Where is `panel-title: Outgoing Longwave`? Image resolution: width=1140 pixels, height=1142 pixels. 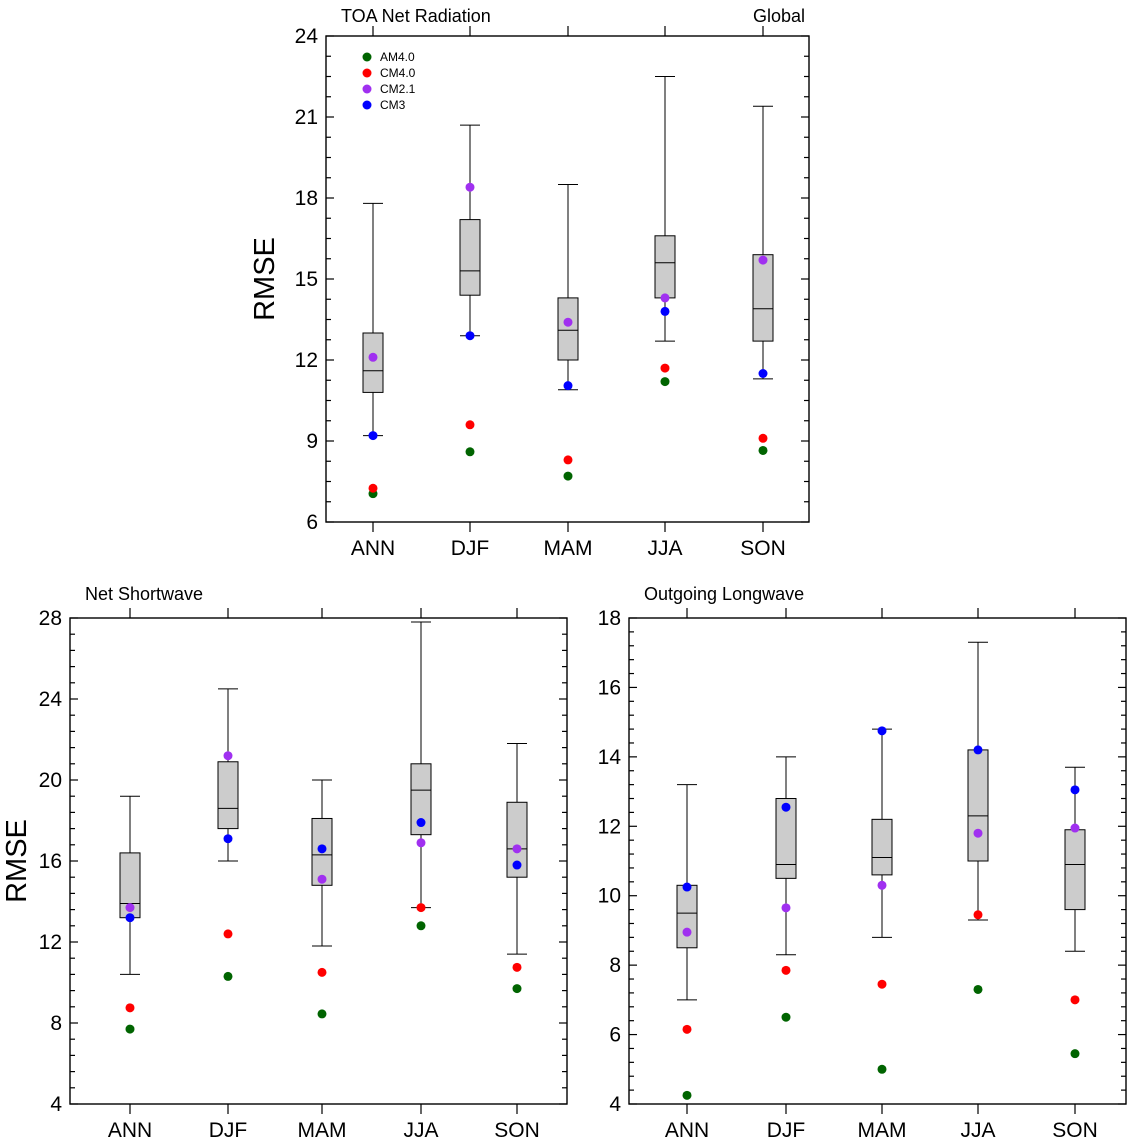
panel-title: Outgoing Longwave is located at coordinates (724, 594).